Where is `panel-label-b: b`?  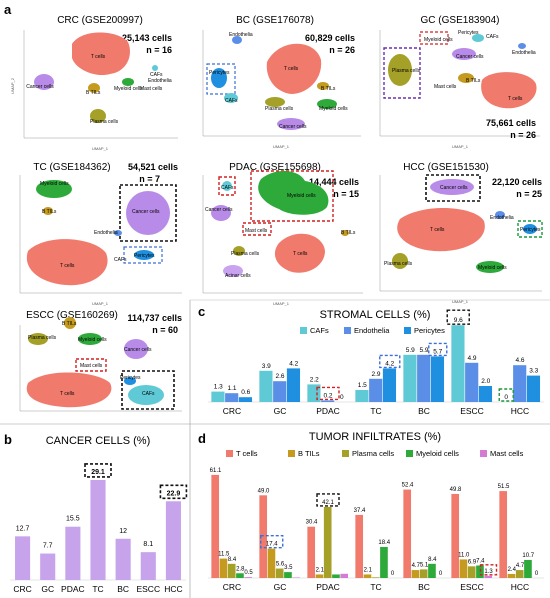
panel-label-b: b is located at coordinates (8, 439).